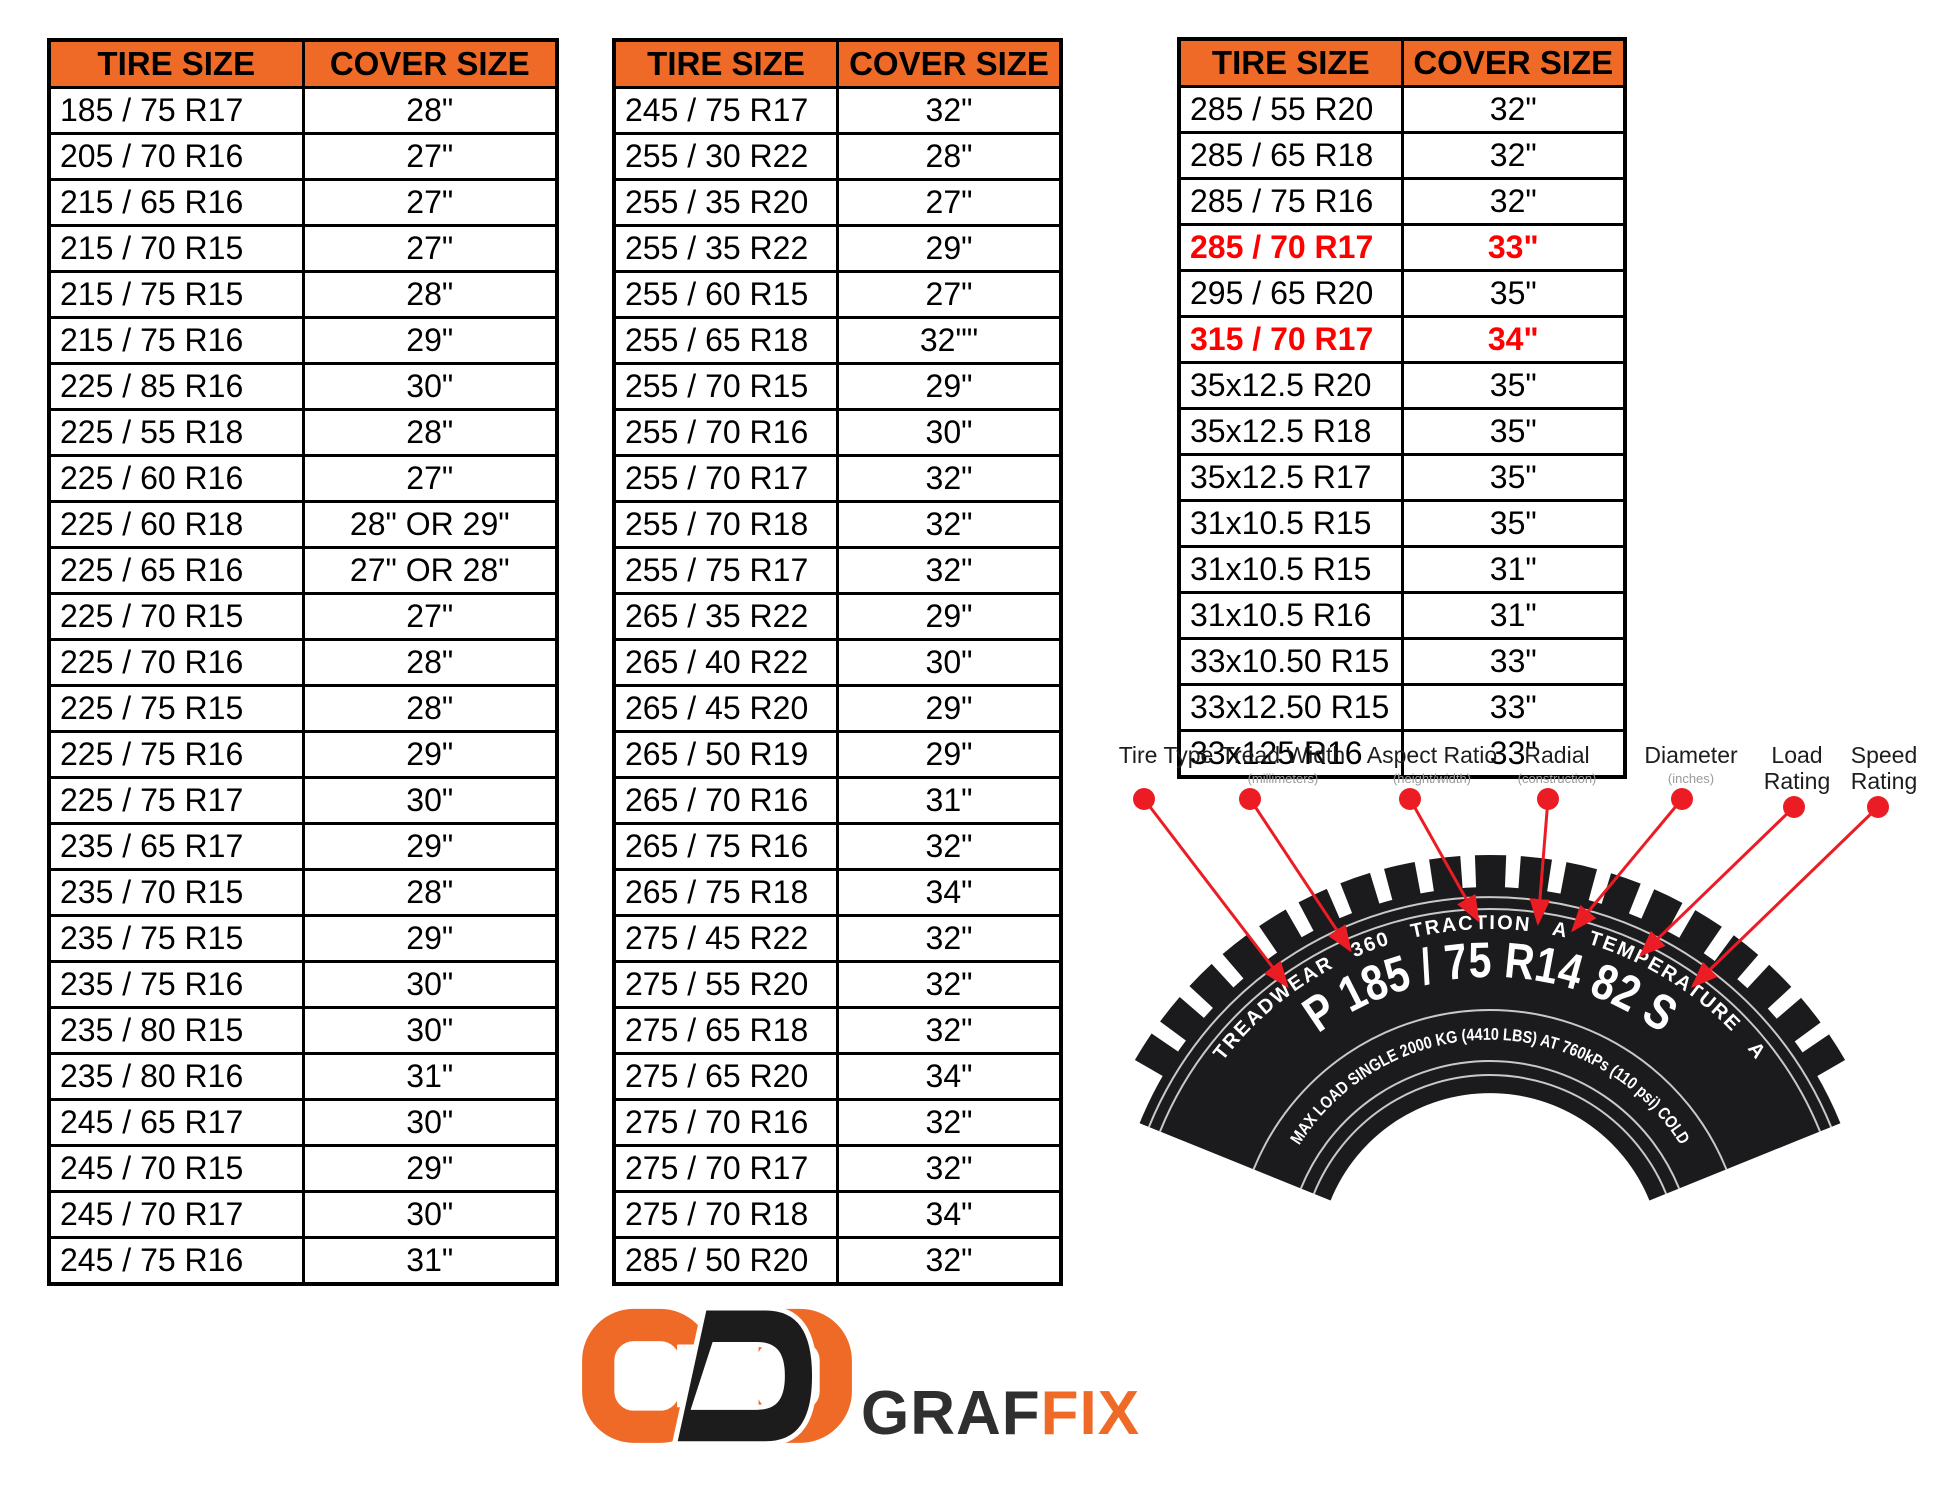 The height and width of the screenshot is (1504, 1946). I want to click on table-row: 275 / 65 R18 32", so click(837, 1030).